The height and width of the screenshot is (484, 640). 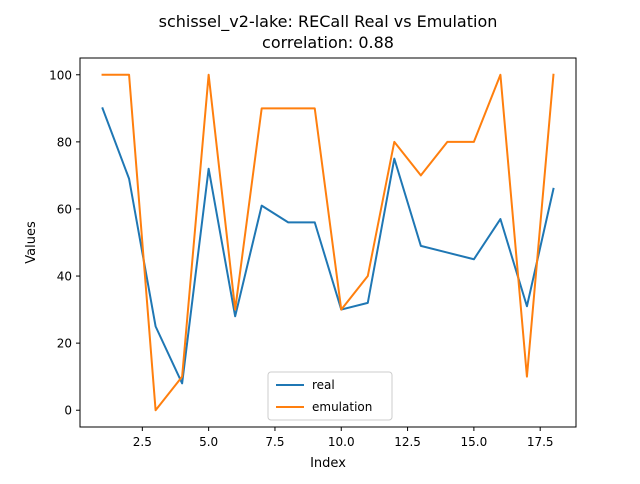 I want to click on y-tick-label: 60, so click(x=64, y=209).